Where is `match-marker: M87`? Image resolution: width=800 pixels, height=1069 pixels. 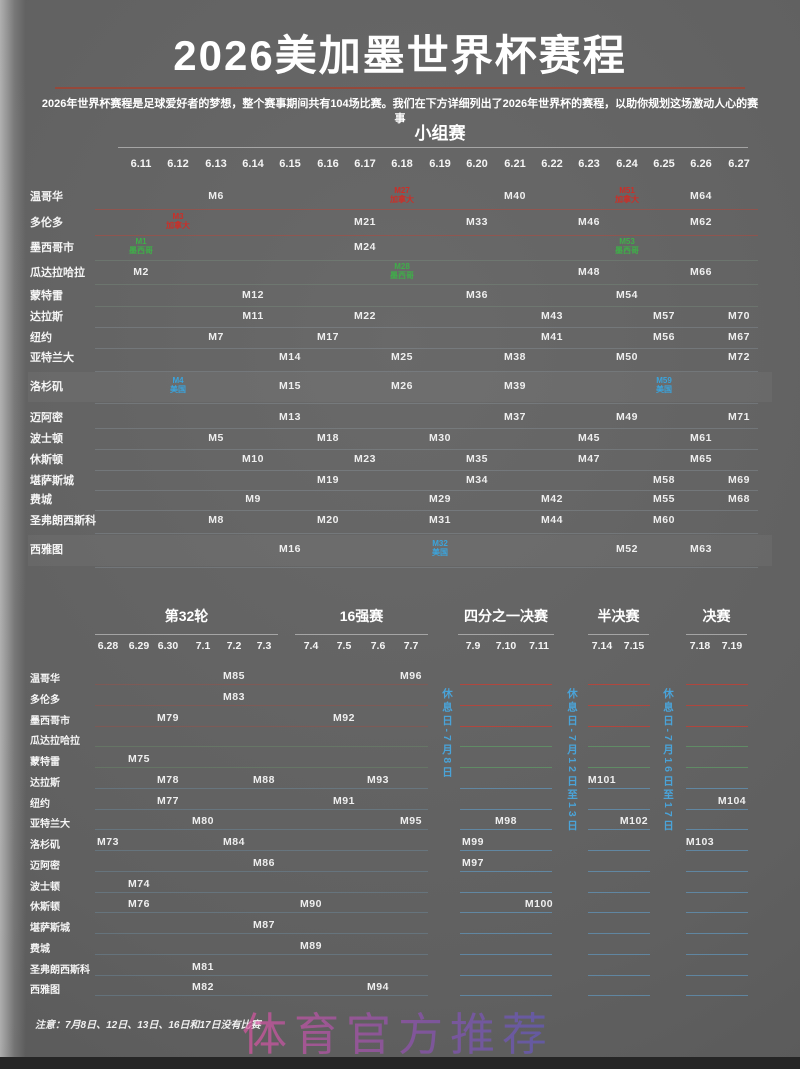 match-marker: M87 is located at coordinates (264, 925).